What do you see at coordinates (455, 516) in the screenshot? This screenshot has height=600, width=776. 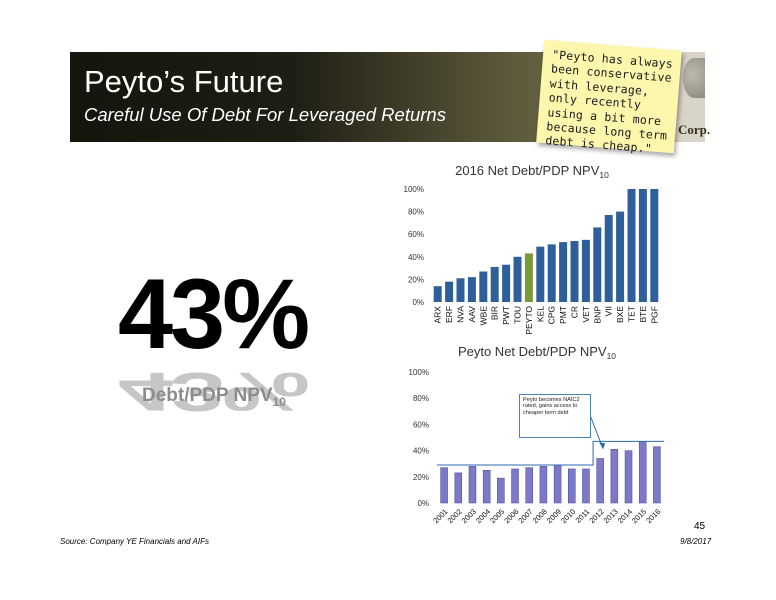 I see `chart2-category-label: 2002` at bounding box center [455, 516].